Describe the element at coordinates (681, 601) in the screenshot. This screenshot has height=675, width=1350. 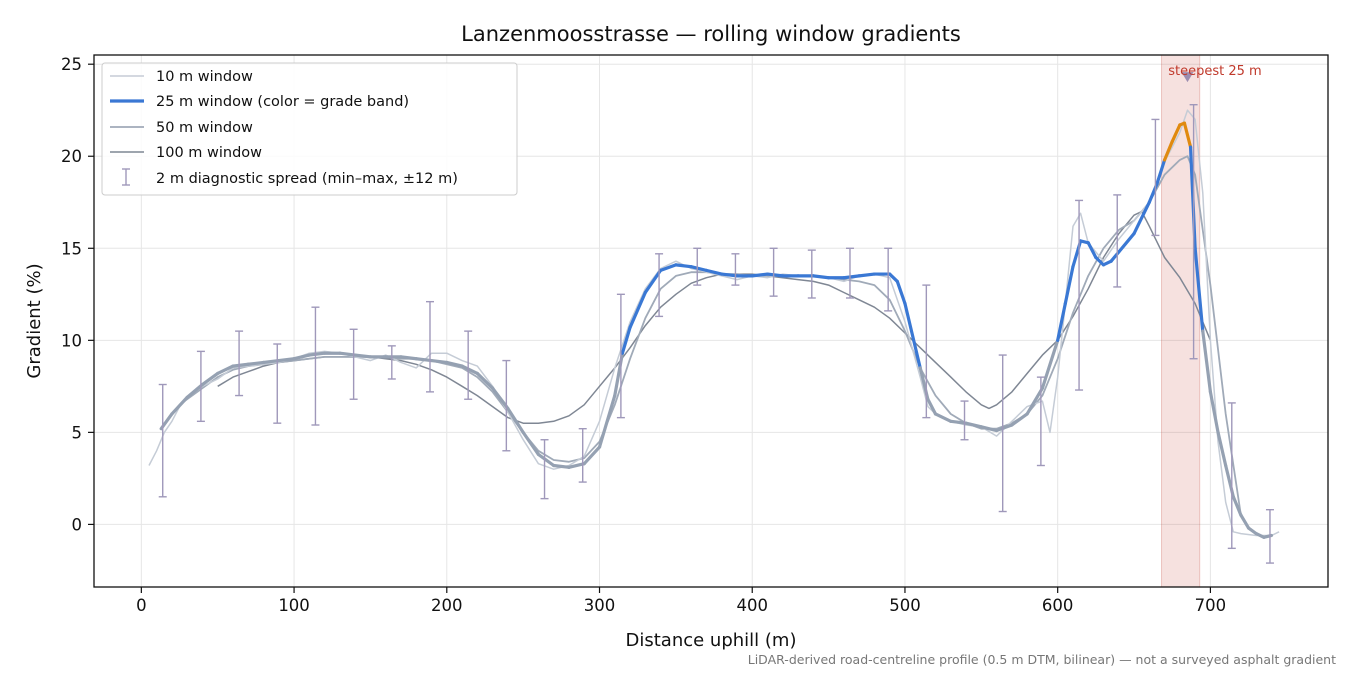
I see `x-axis-ticks: 0 100 200 300 400 500 600 700` at that location.